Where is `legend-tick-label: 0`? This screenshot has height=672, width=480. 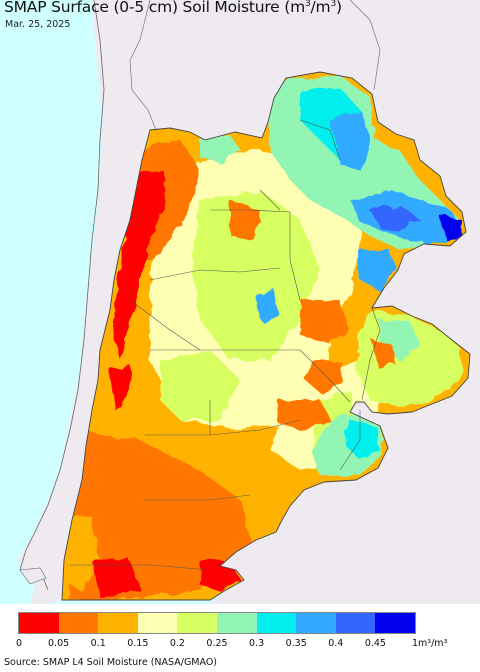 legend-tick-label: 0 is located at coordinates (19, 643).